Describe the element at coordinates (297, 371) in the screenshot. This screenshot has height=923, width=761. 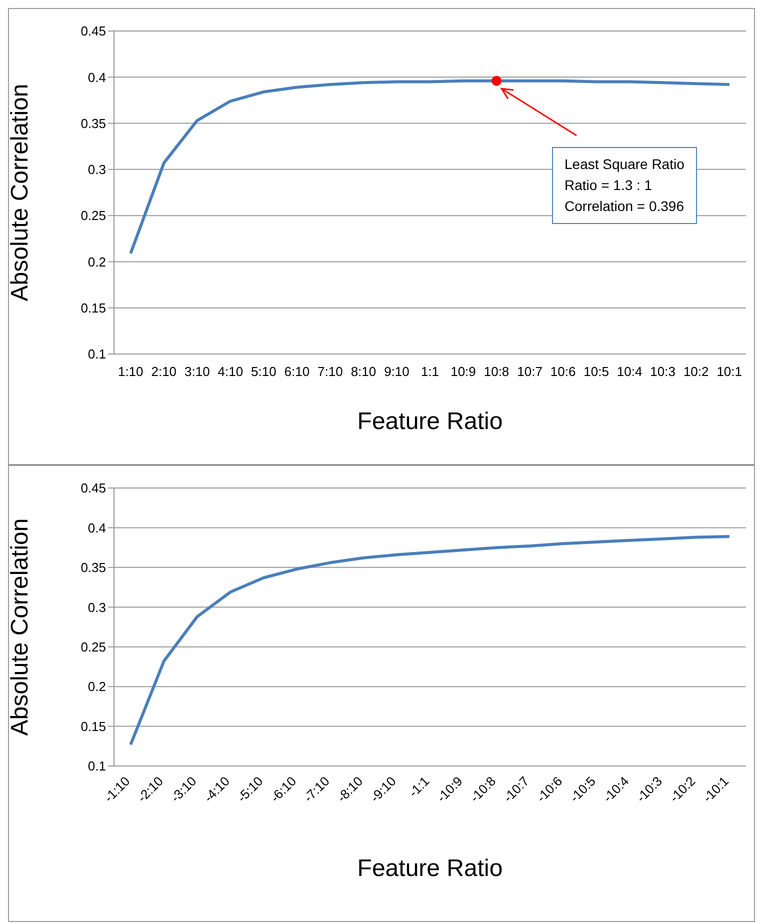
I see `x-tick-label: 6:10` at that location.